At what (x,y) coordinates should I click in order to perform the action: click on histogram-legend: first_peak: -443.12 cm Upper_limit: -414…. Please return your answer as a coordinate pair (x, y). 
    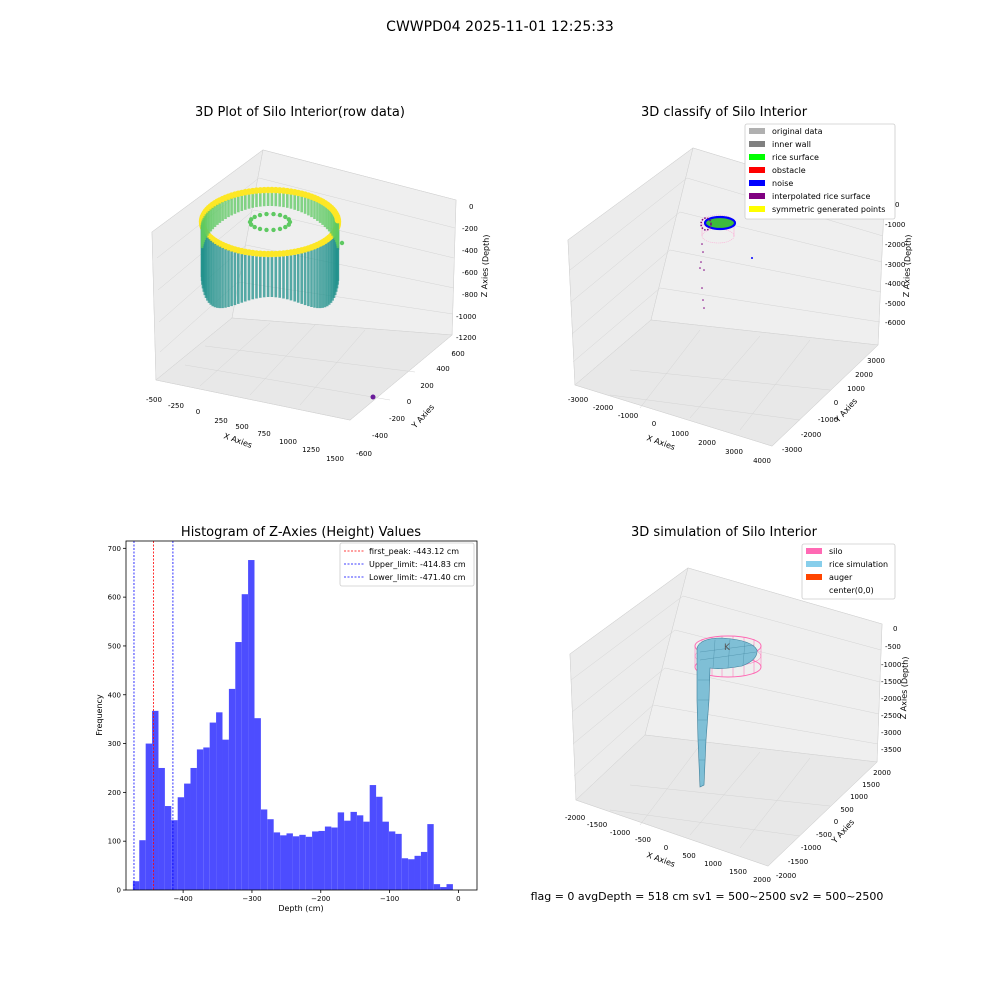
    Looking at the image, I should click on (407, 564).